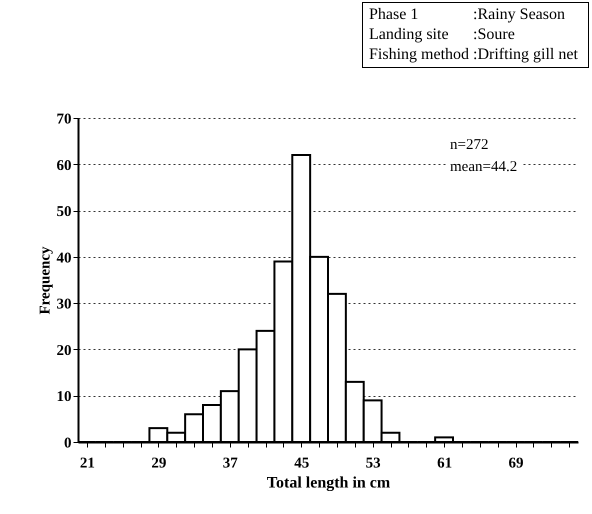 Image resolution: width=592 pixels, height=514 pixels. What do you see at coordinates (373, 464) in the screenshot?
I see `x-tick-label: 53` at bounding box center [373, 464].